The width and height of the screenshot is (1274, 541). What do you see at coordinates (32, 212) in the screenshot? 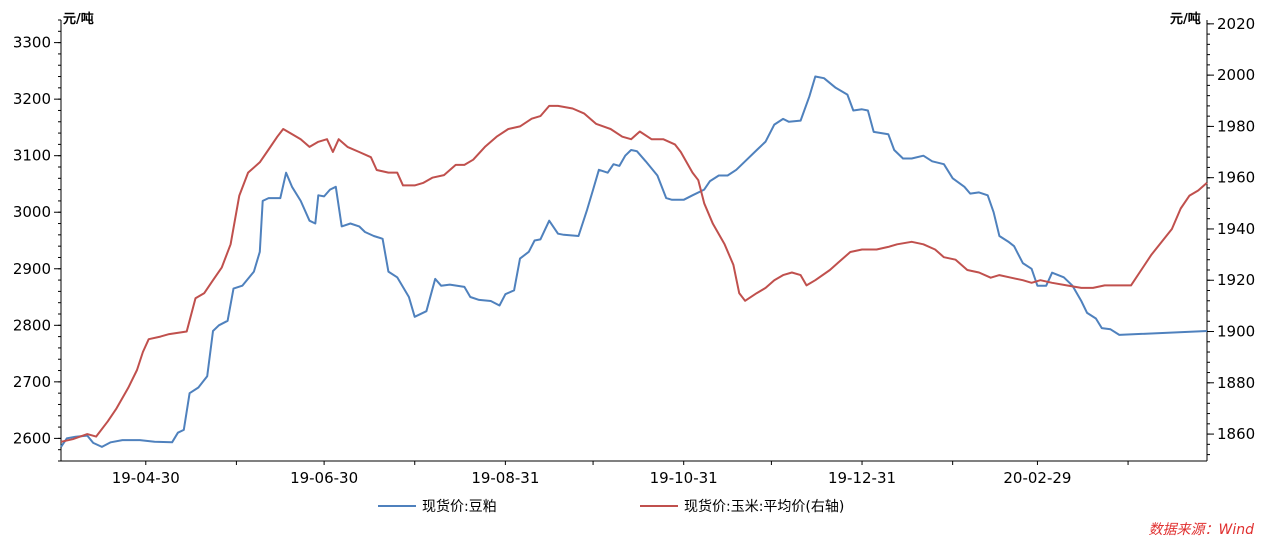
I see `left-tick-label: 3000` at bounding box center [32, 212].